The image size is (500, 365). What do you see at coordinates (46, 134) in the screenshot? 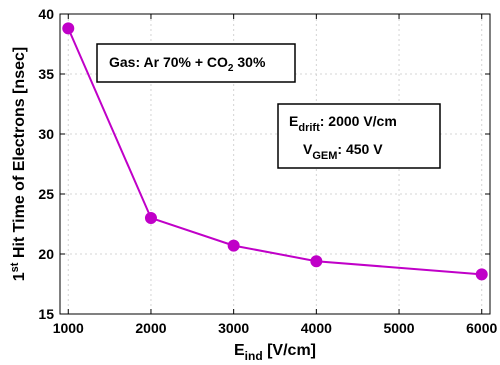
I see `y-tick-label: 30` at bounding box center [46, 134].